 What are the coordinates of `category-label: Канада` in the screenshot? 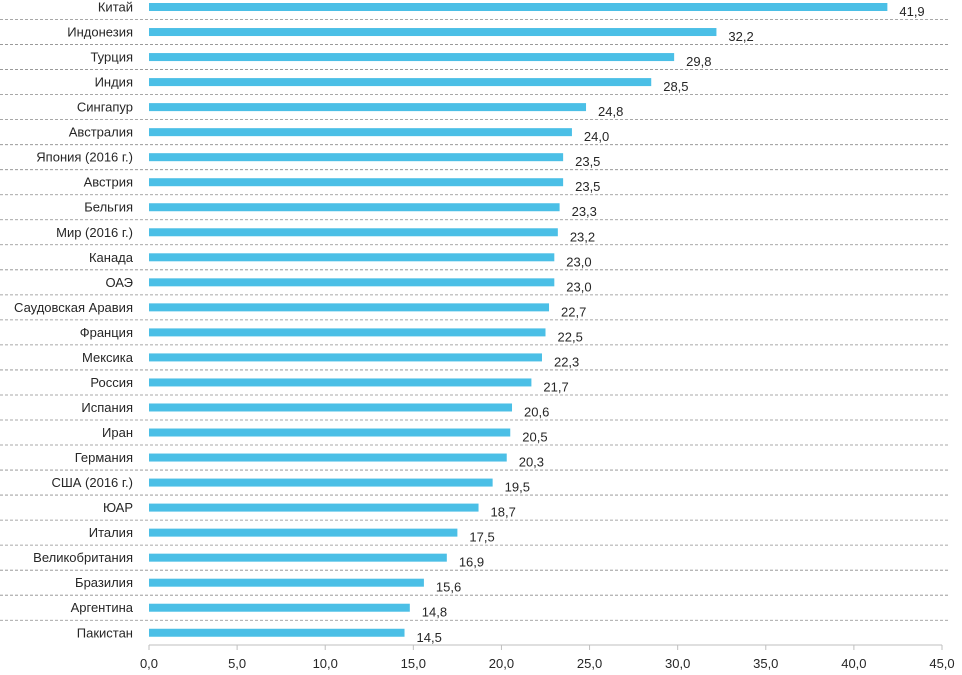 It's located at (111, 257).